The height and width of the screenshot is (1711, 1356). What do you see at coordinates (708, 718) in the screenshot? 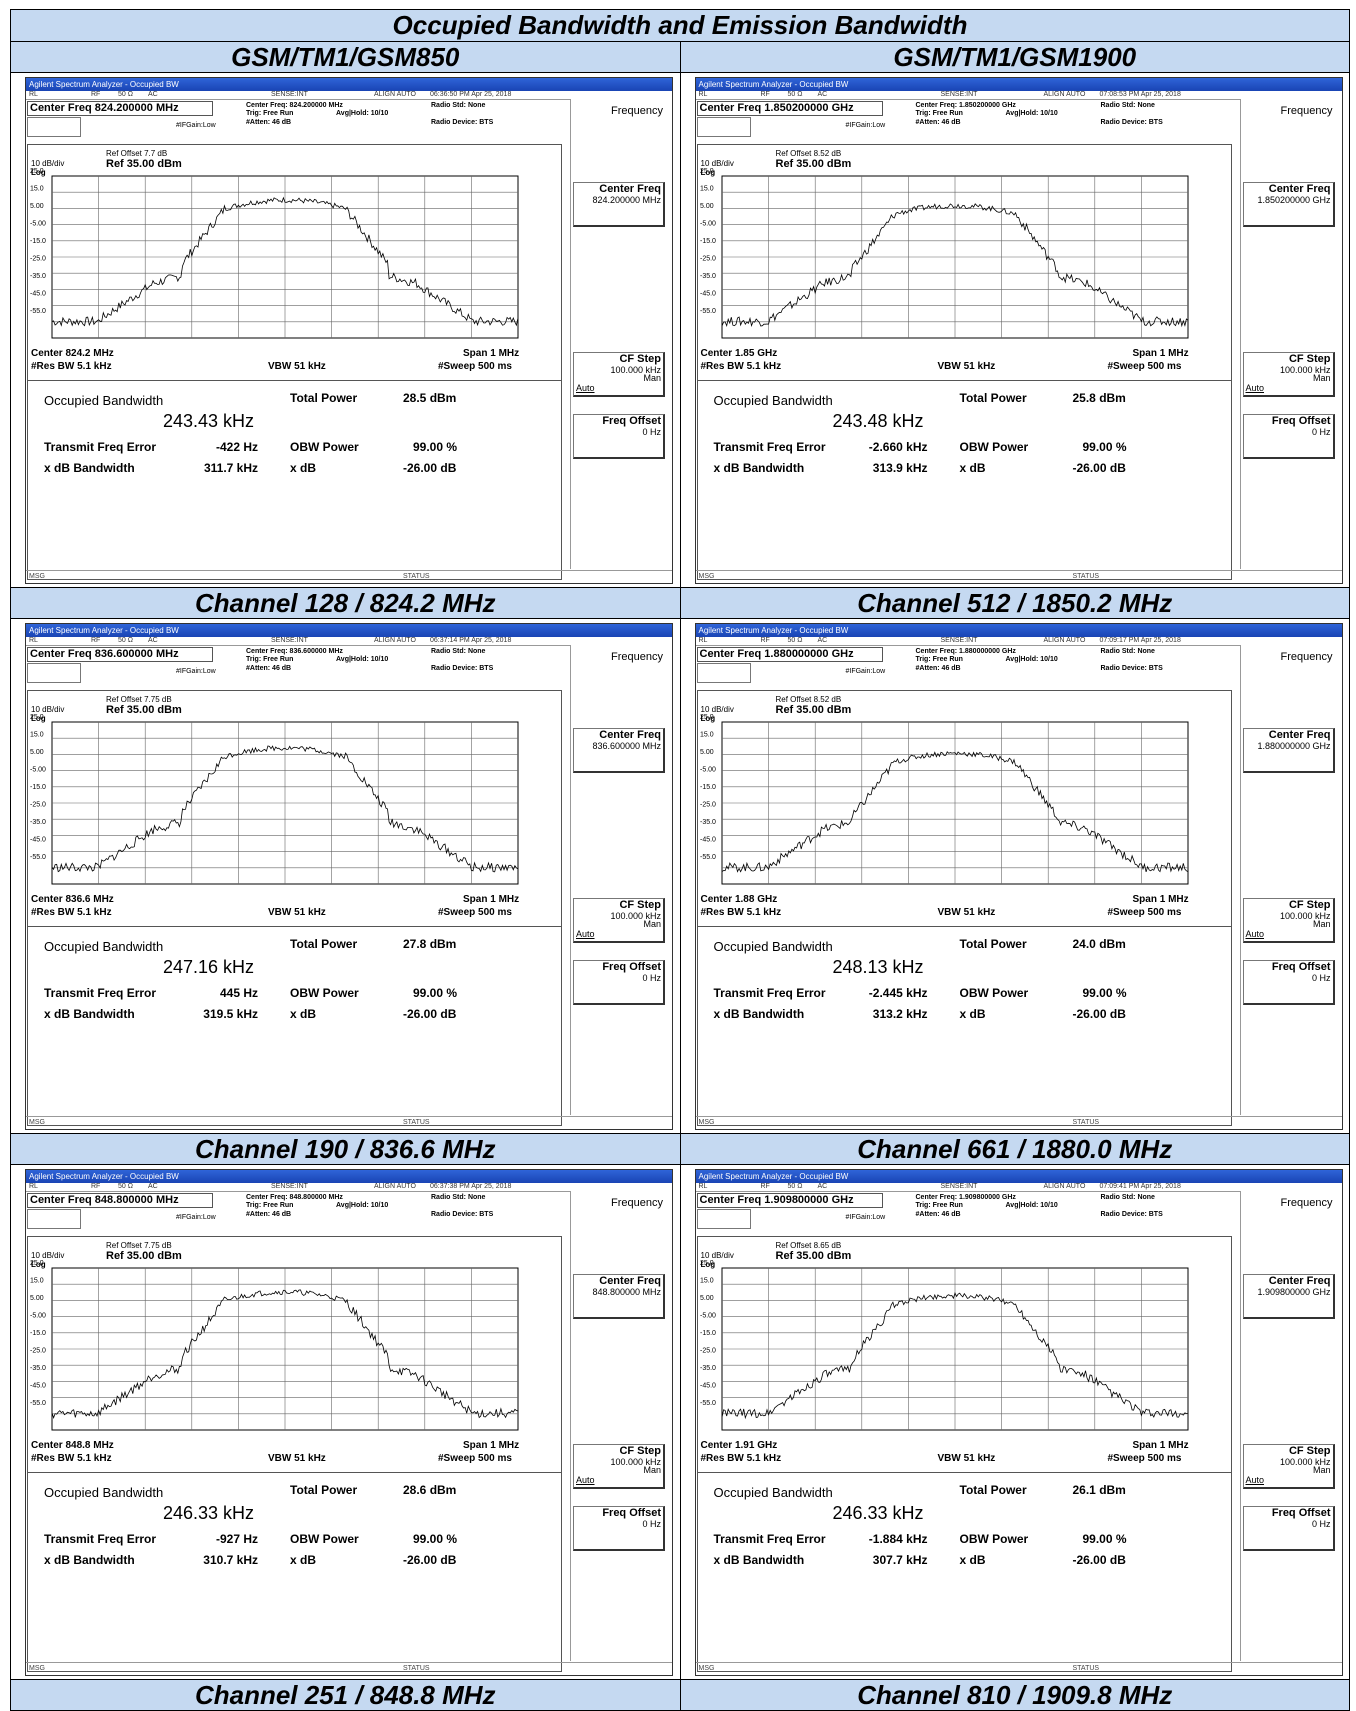
I see `log-scale-label: Log` at bounding box center [708, 718].